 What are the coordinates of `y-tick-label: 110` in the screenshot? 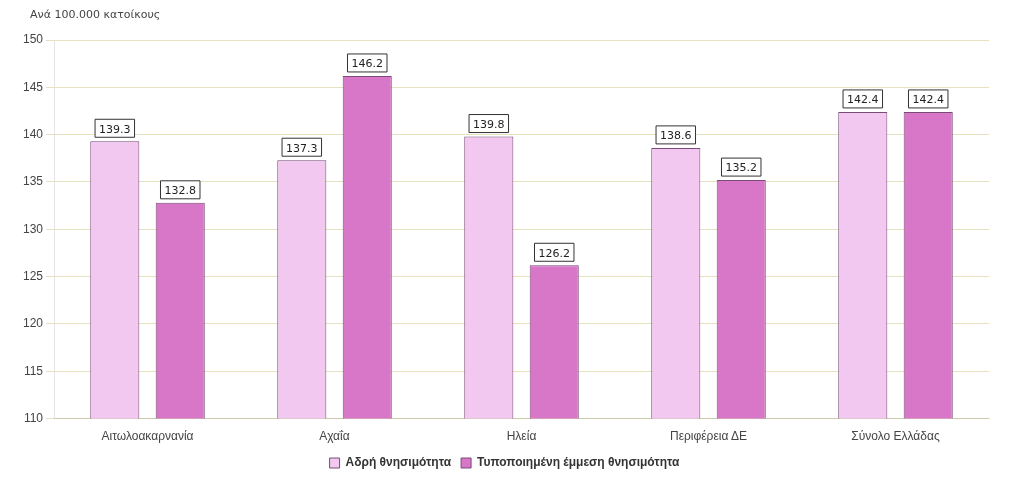 It's located at (33, 417).